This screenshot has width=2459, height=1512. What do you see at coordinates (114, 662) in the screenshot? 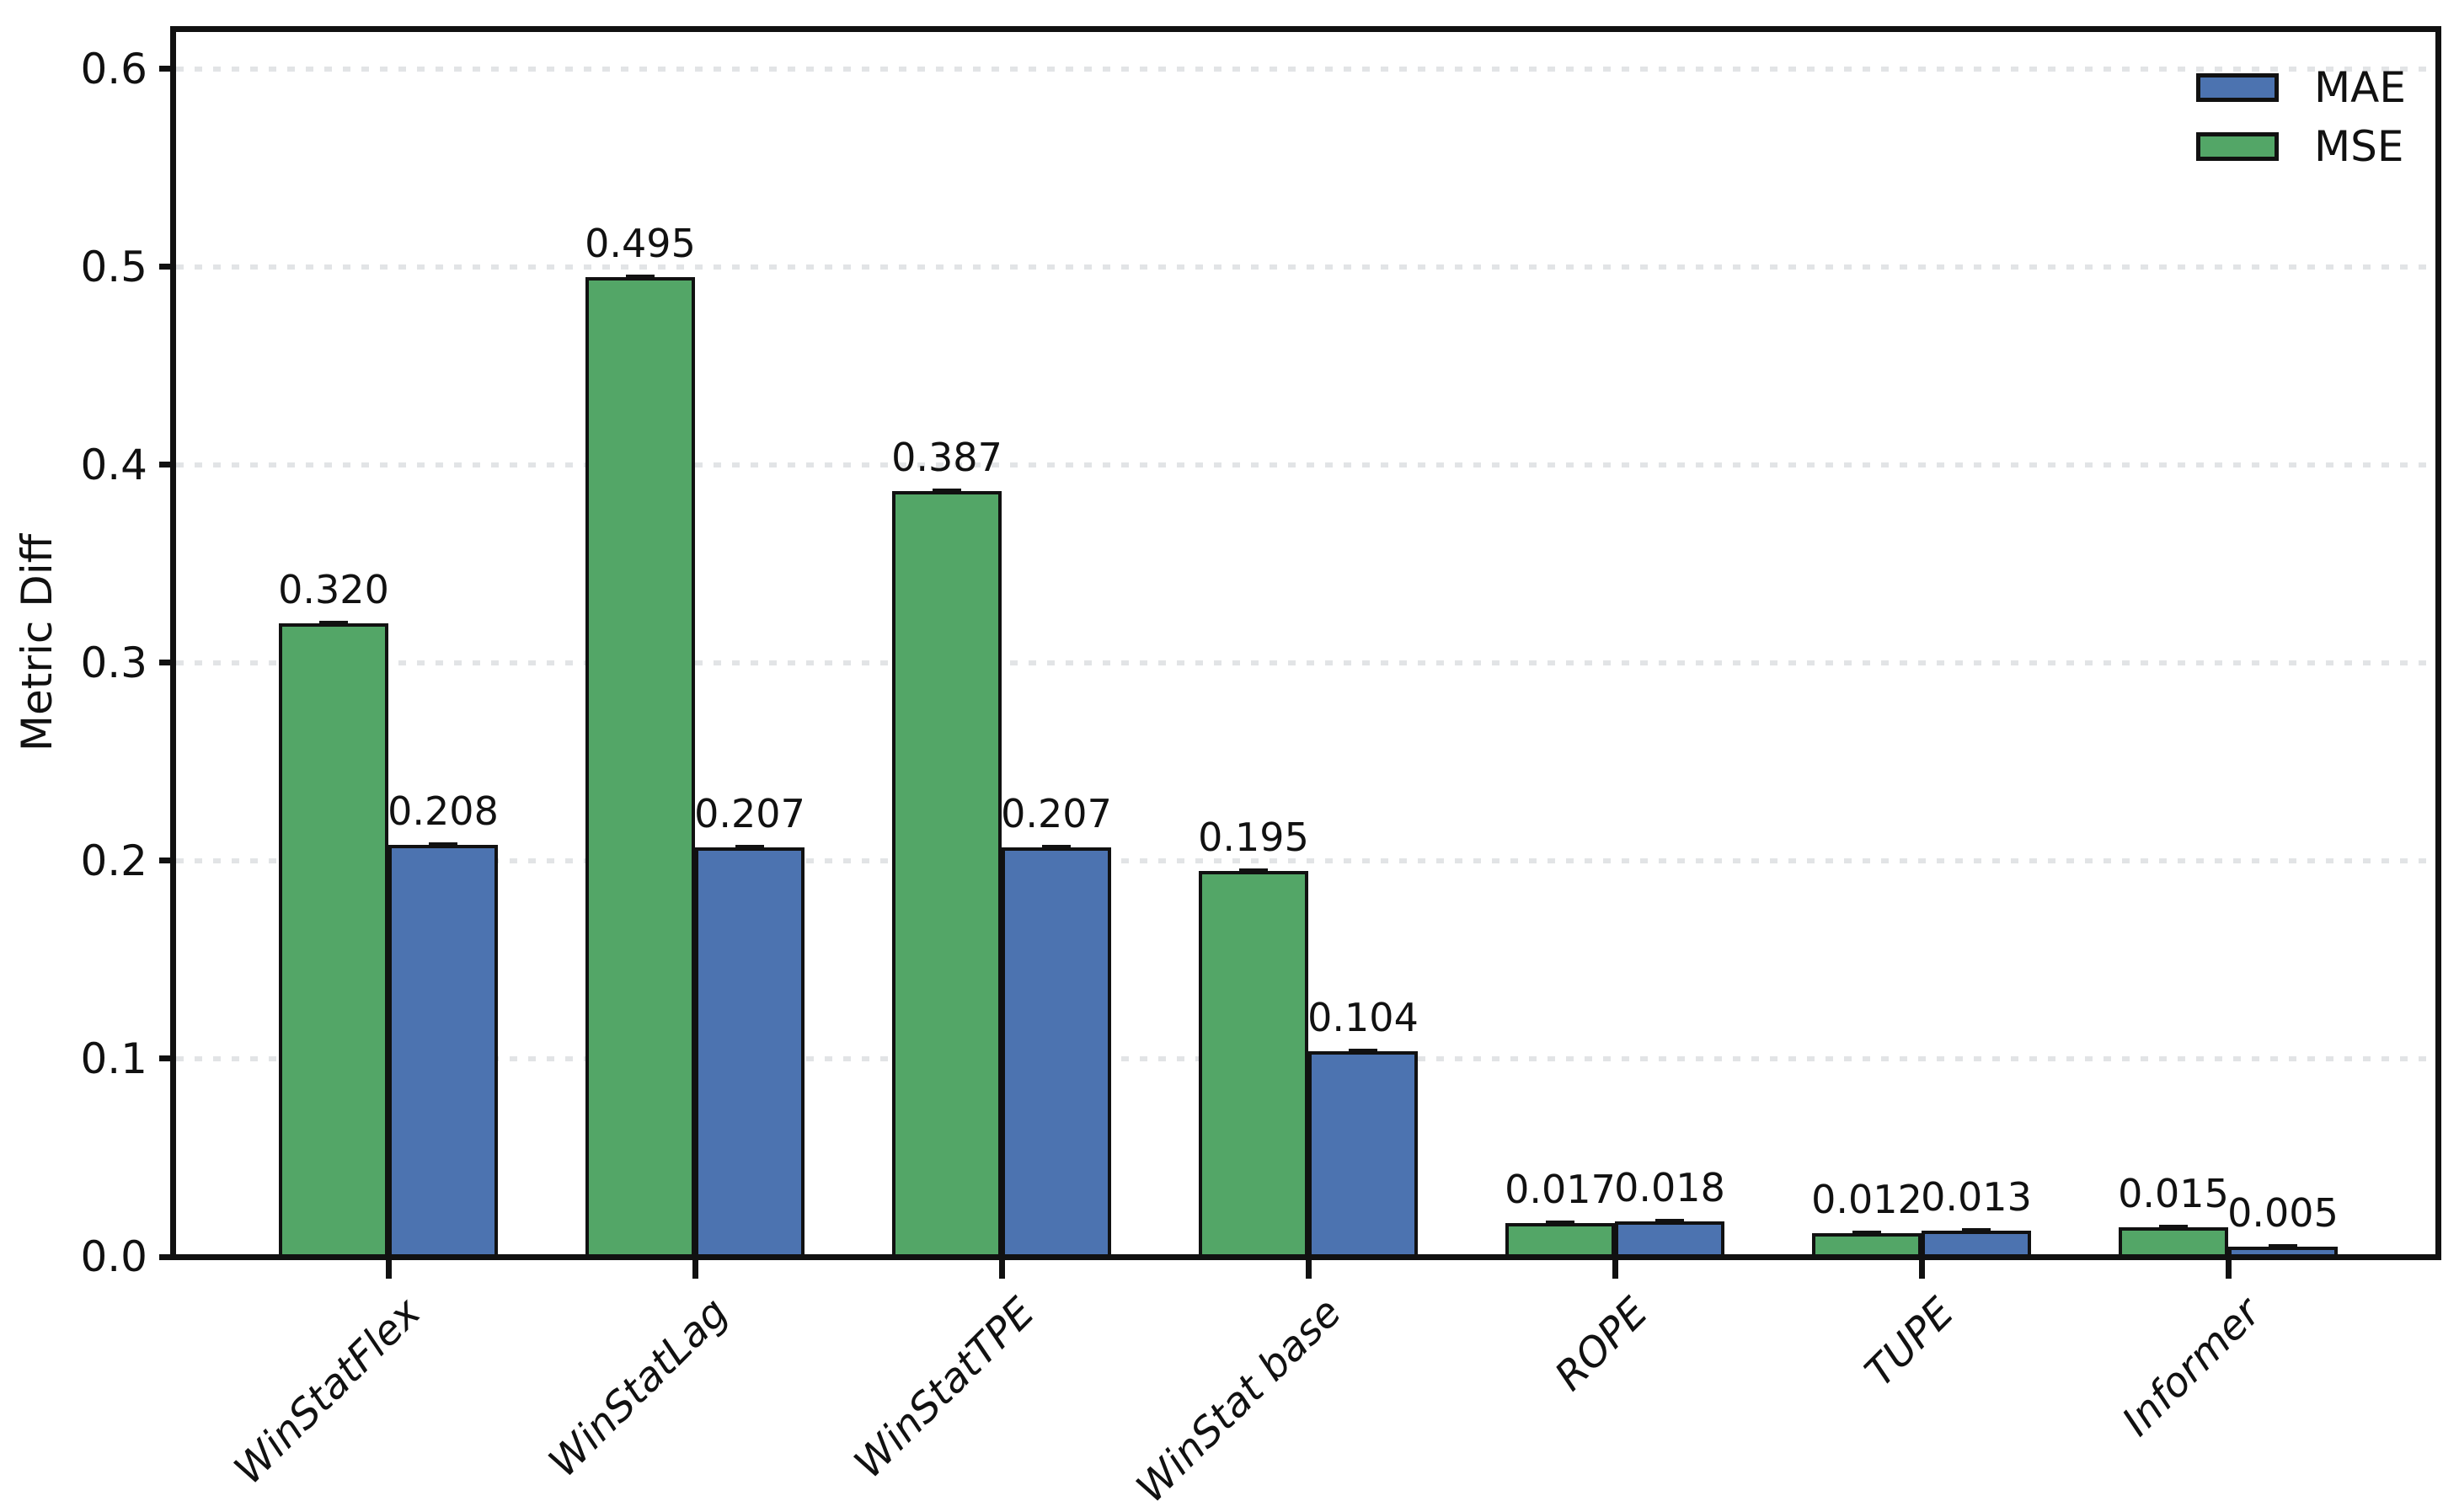
I see `y-axis-tick-label: 0.3` at bounding box center [114, 662].